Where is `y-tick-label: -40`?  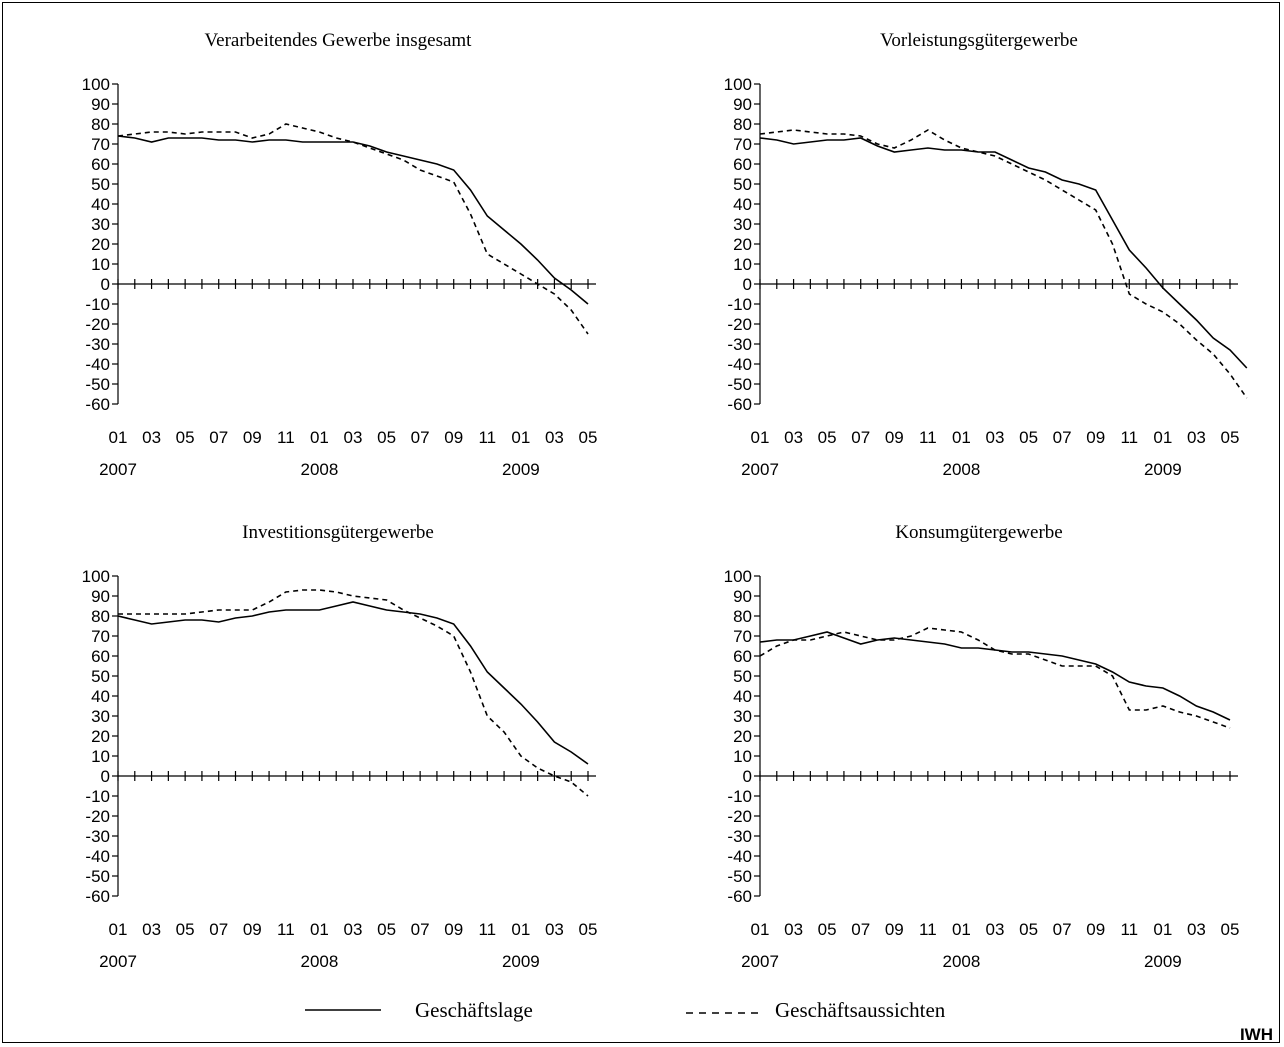 y-tick-label: -40 is located at coordinates (97, 364).